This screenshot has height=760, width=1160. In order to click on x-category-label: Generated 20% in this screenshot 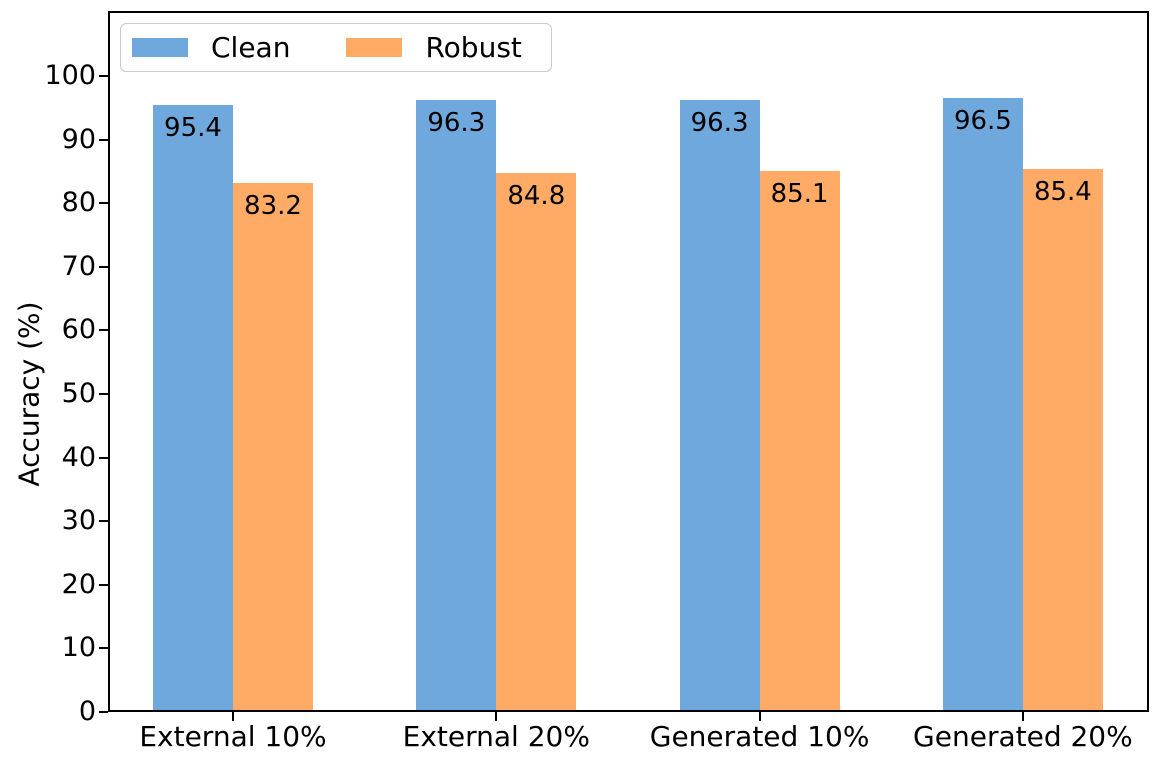, I will do `click(1023, 736)`.